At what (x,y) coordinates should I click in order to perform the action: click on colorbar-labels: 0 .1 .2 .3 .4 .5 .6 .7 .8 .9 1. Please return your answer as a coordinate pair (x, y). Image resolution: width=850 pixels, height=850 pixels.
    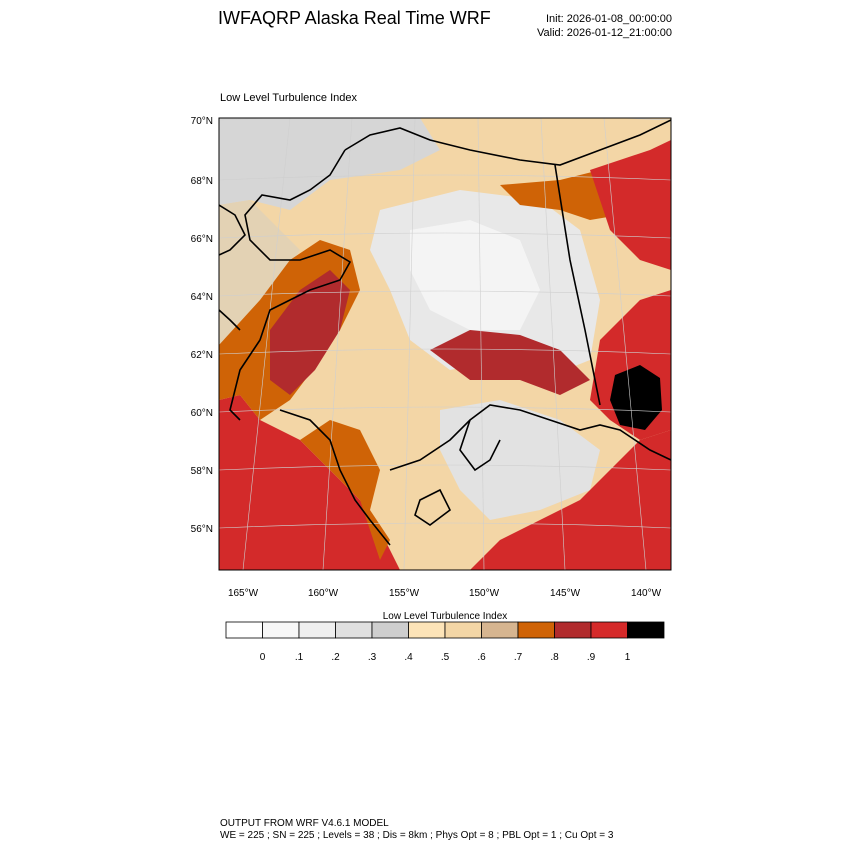
    Looking at the image, I should click on (445, 657).